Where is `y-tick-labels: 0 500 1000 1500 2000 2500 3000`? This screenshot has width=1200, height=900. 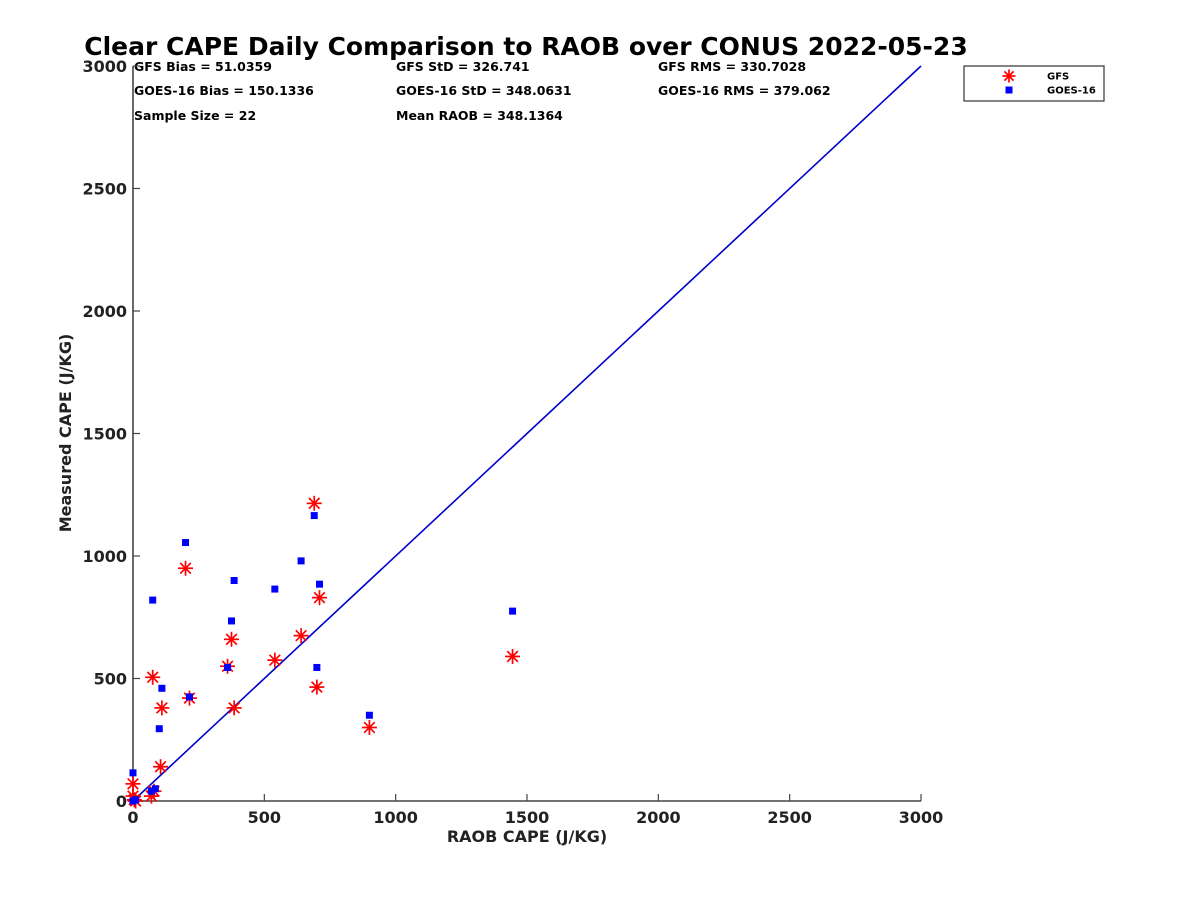
y-tick-labels: 0 500 1000 1500 2000 2500 3000 is located at coordinates (111, 434).